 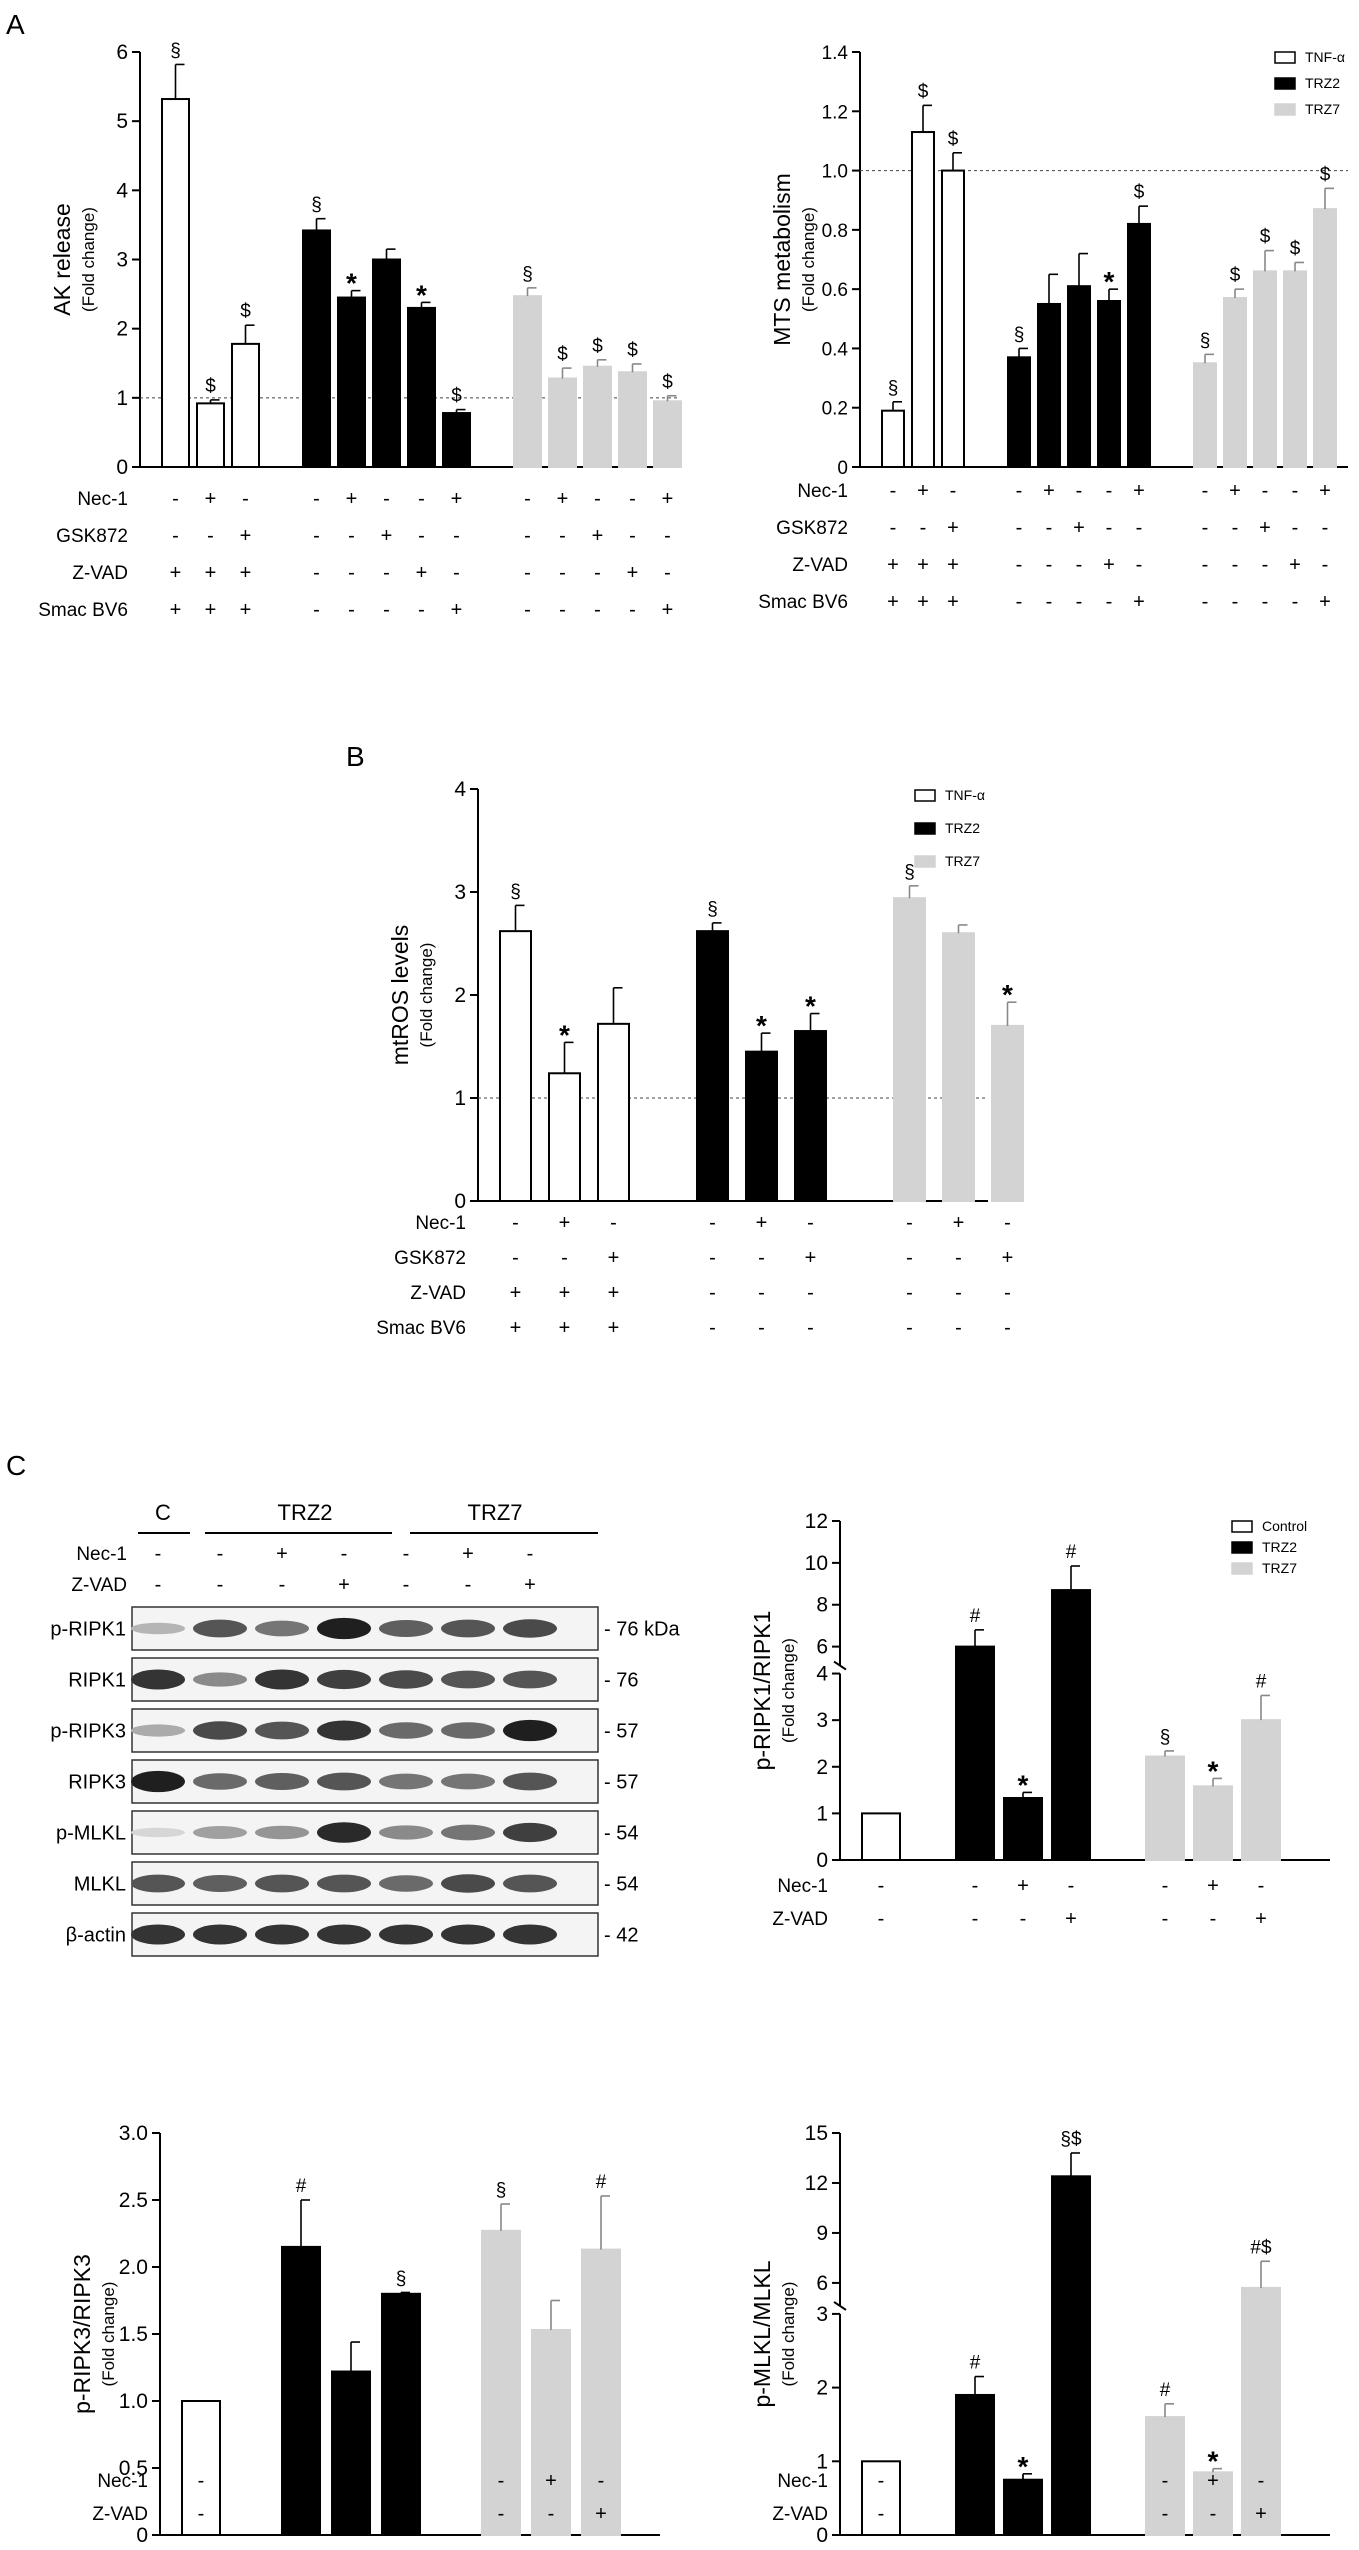 What do you see at coordinates (122, 329) in the screenshot?
I see `y-tick-label: 2` at bounding box center [122, 329].